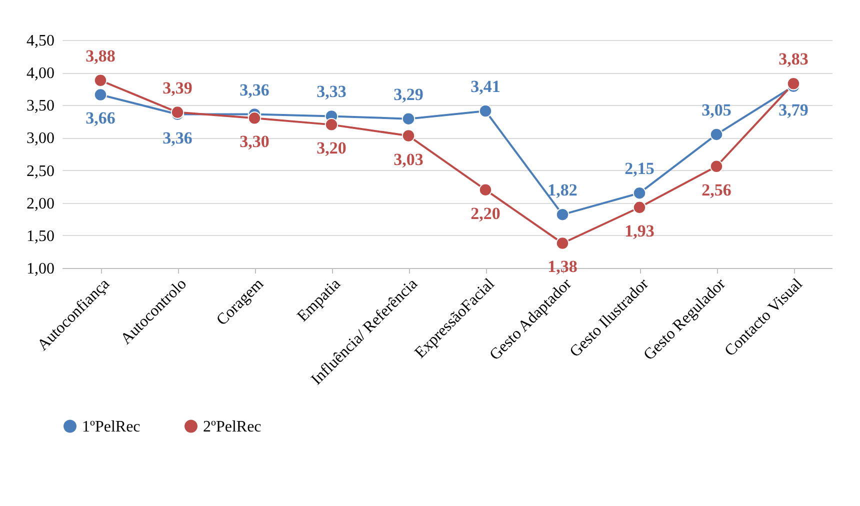 This screenshot has width=860, height=506. I want to click on data-label: 3,83, so click(793, 59).